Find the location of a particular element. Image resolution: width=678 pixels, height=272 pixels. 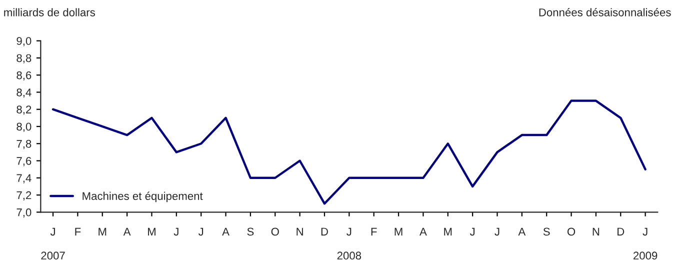

y-tick-label: 7,2 is located at coordinates (24, 195).